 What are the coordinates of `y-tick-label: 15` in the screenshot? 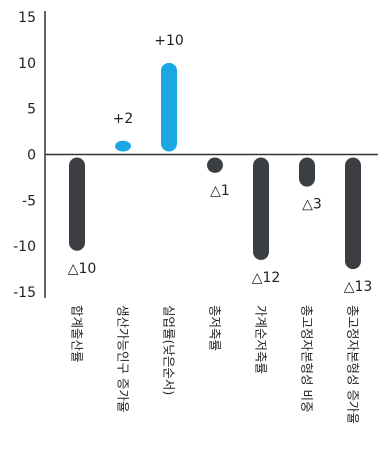 It's located at (27, 18).